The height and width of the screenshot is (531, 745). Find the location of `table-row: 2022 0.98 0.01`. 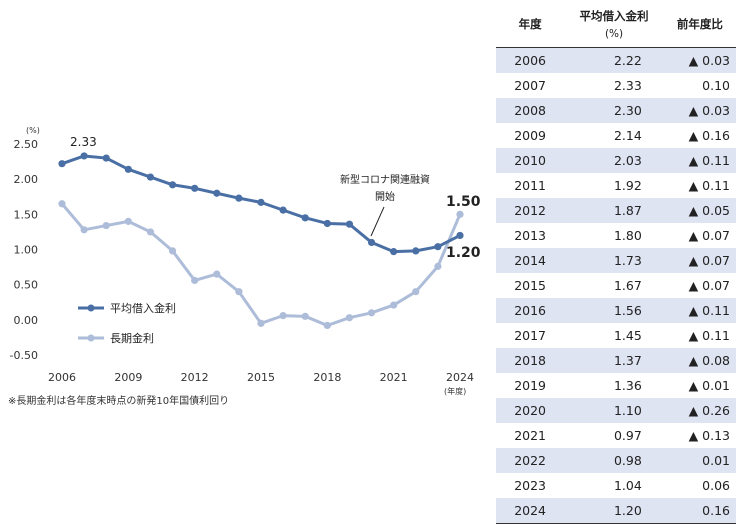

table-row: 2022 0.98 0.01 is located at coordinates (616, 460).